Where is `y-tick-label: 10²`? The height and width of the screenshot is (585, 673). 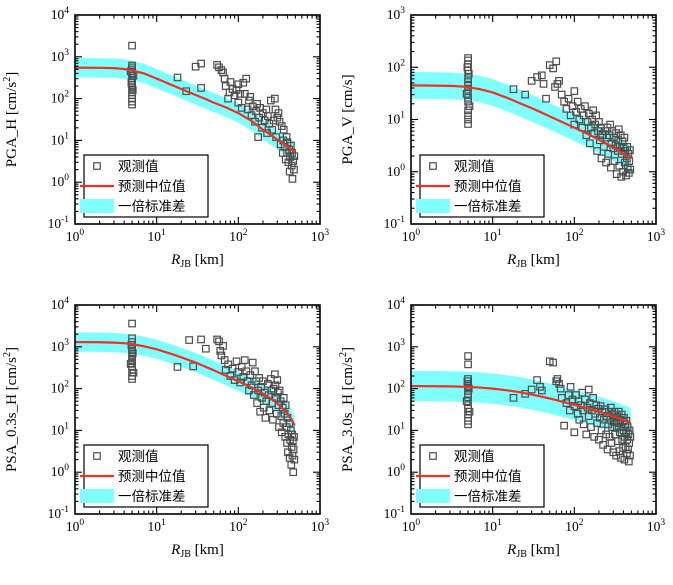 y-tick-label: 10² is located at coordinates (60, 388).